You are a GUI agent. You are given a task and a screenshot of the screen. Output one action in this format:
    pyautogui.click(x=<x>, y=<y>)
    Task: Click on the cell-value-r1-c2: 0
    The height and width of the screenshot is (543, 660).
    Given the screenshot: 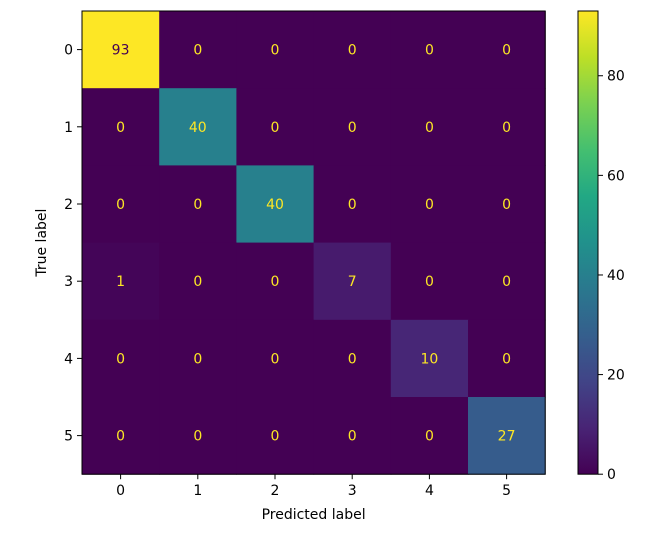 What is the action you would take?
    pyautogui.click(x=275, y=128)
    